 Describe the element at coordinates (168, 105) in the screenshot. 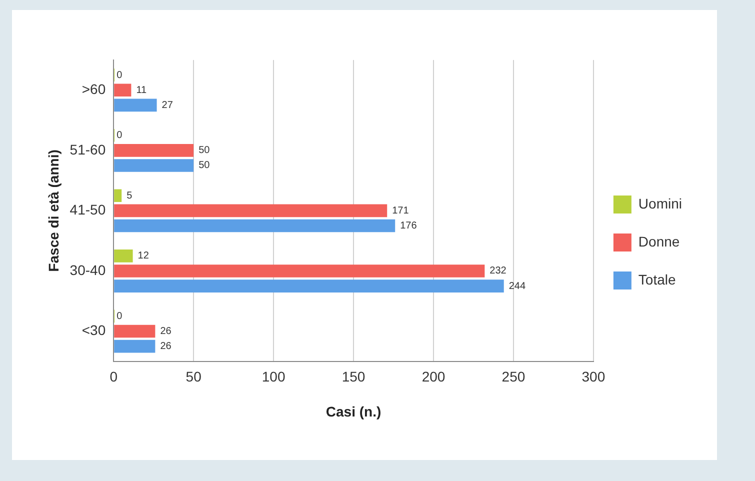

I see `data-label: 27` at that location.